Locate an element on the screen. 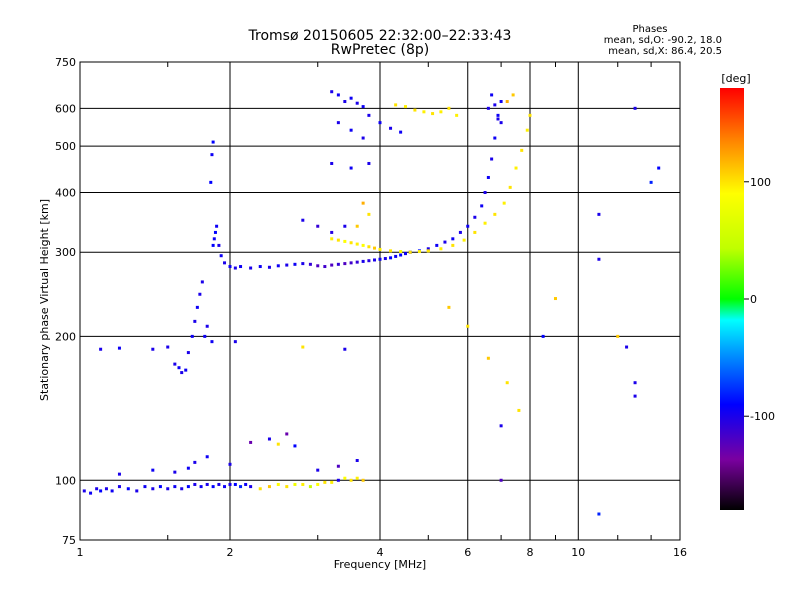 Image resolution: width=800 pixels, height=600 pixels. phase-info-o: mean, sd,O: -90.2, 18.0 is located at coordinates (663, 40).